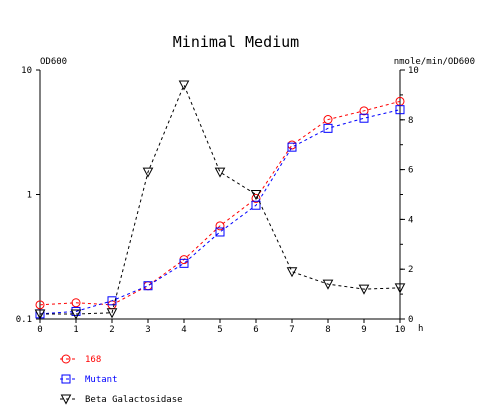  What do you see at coordinates (410, 171) in the screenshot?
I see `right-tick-label: 6` at bounding box center [410, 171].